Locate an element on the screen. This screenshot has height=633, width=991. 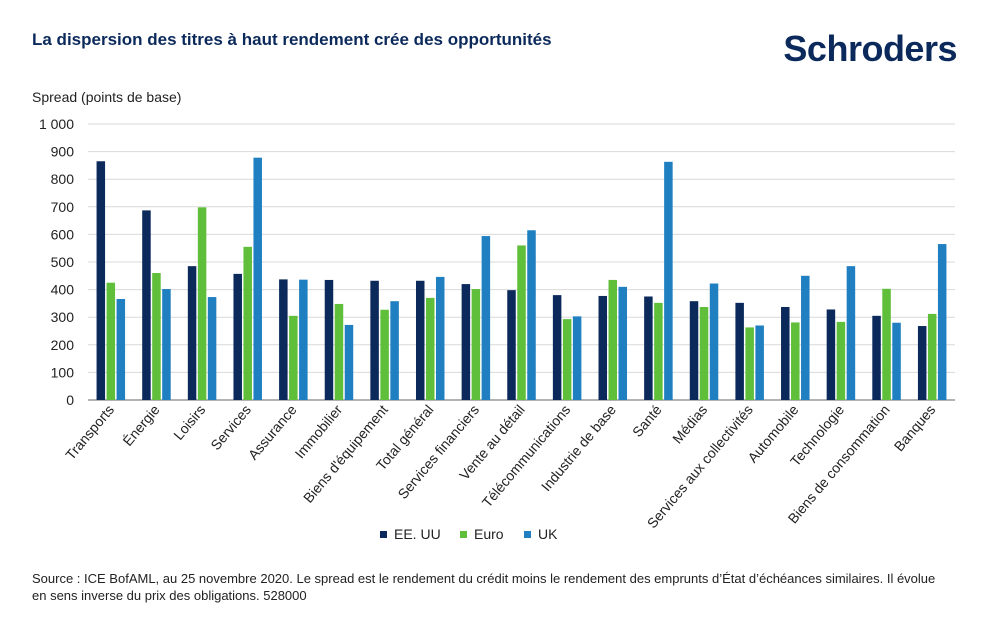
legend-label: EE. UU is located at coordinates (417, 534).